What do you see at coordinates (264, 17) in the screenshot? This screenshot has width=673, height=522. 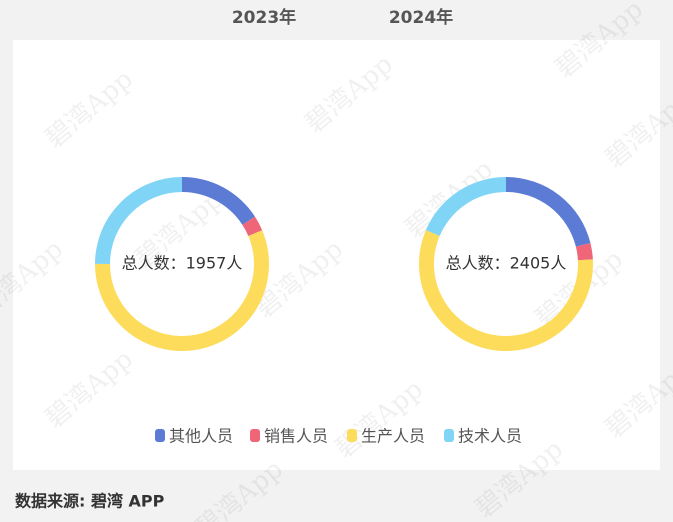 I see `chart-title: 2023年` at bounding box center [264, 17].